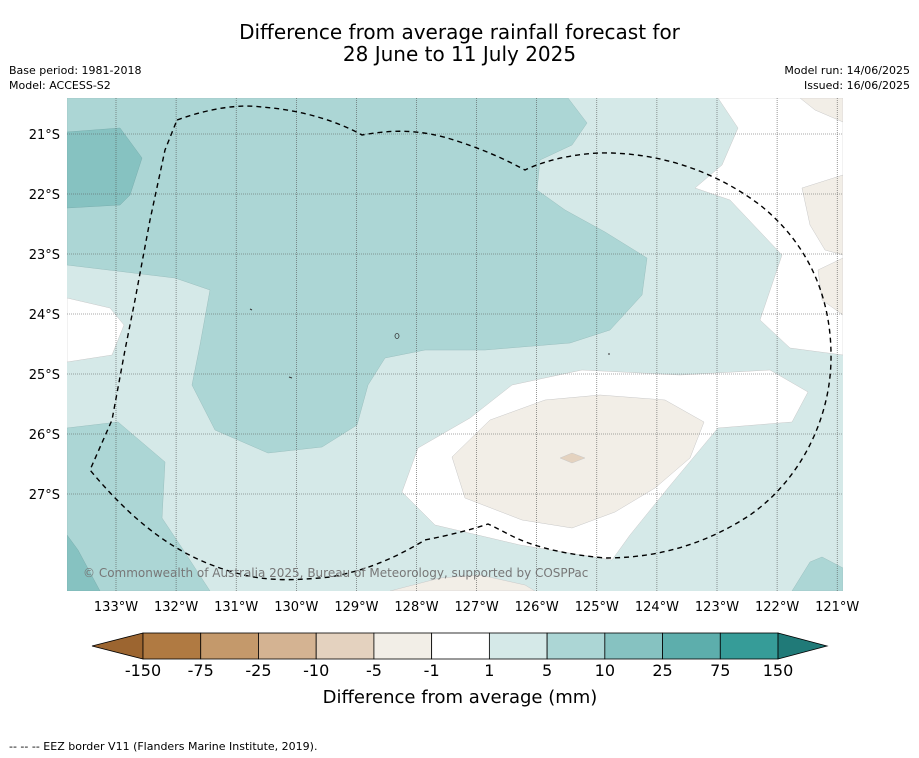  What do you see at coordinates (44, 195) in the screenshot?
I see `lat-label: 22°S` at bounding box center [44, 195].